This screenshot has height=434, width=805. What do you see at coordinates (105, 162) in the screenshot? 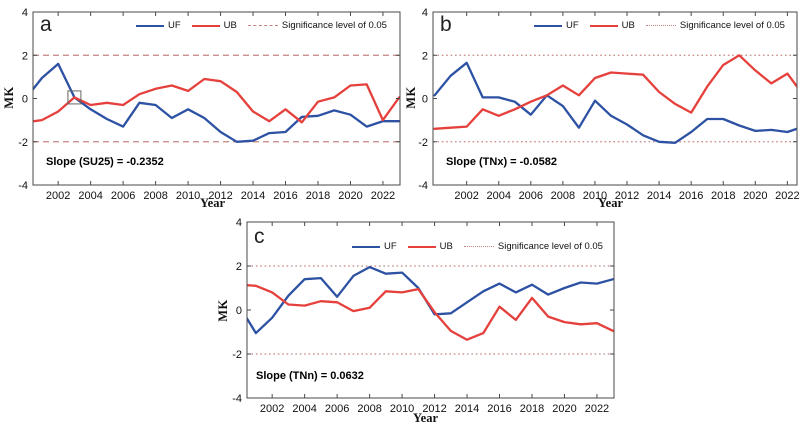
I see `slope-annotation-a: Slope (SU25) = -0.2352` at bounding box center [105, 162].